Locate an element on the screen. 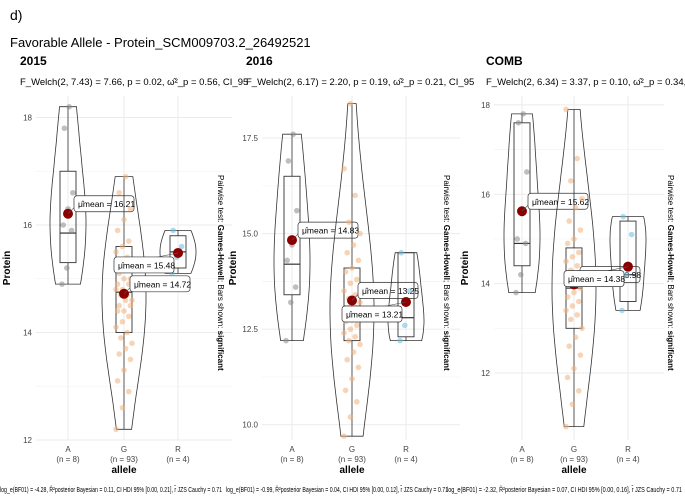 This screenshot has width=685, height=497. y-axis-label: Protein is located at coordinates (465, 268).